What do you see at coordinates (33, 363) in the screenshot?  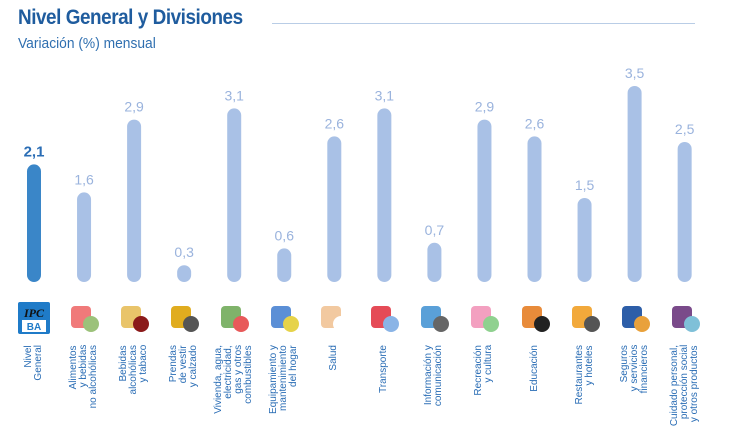 I see `category-label-0: Nivel General` at bounding box center [33, 363].